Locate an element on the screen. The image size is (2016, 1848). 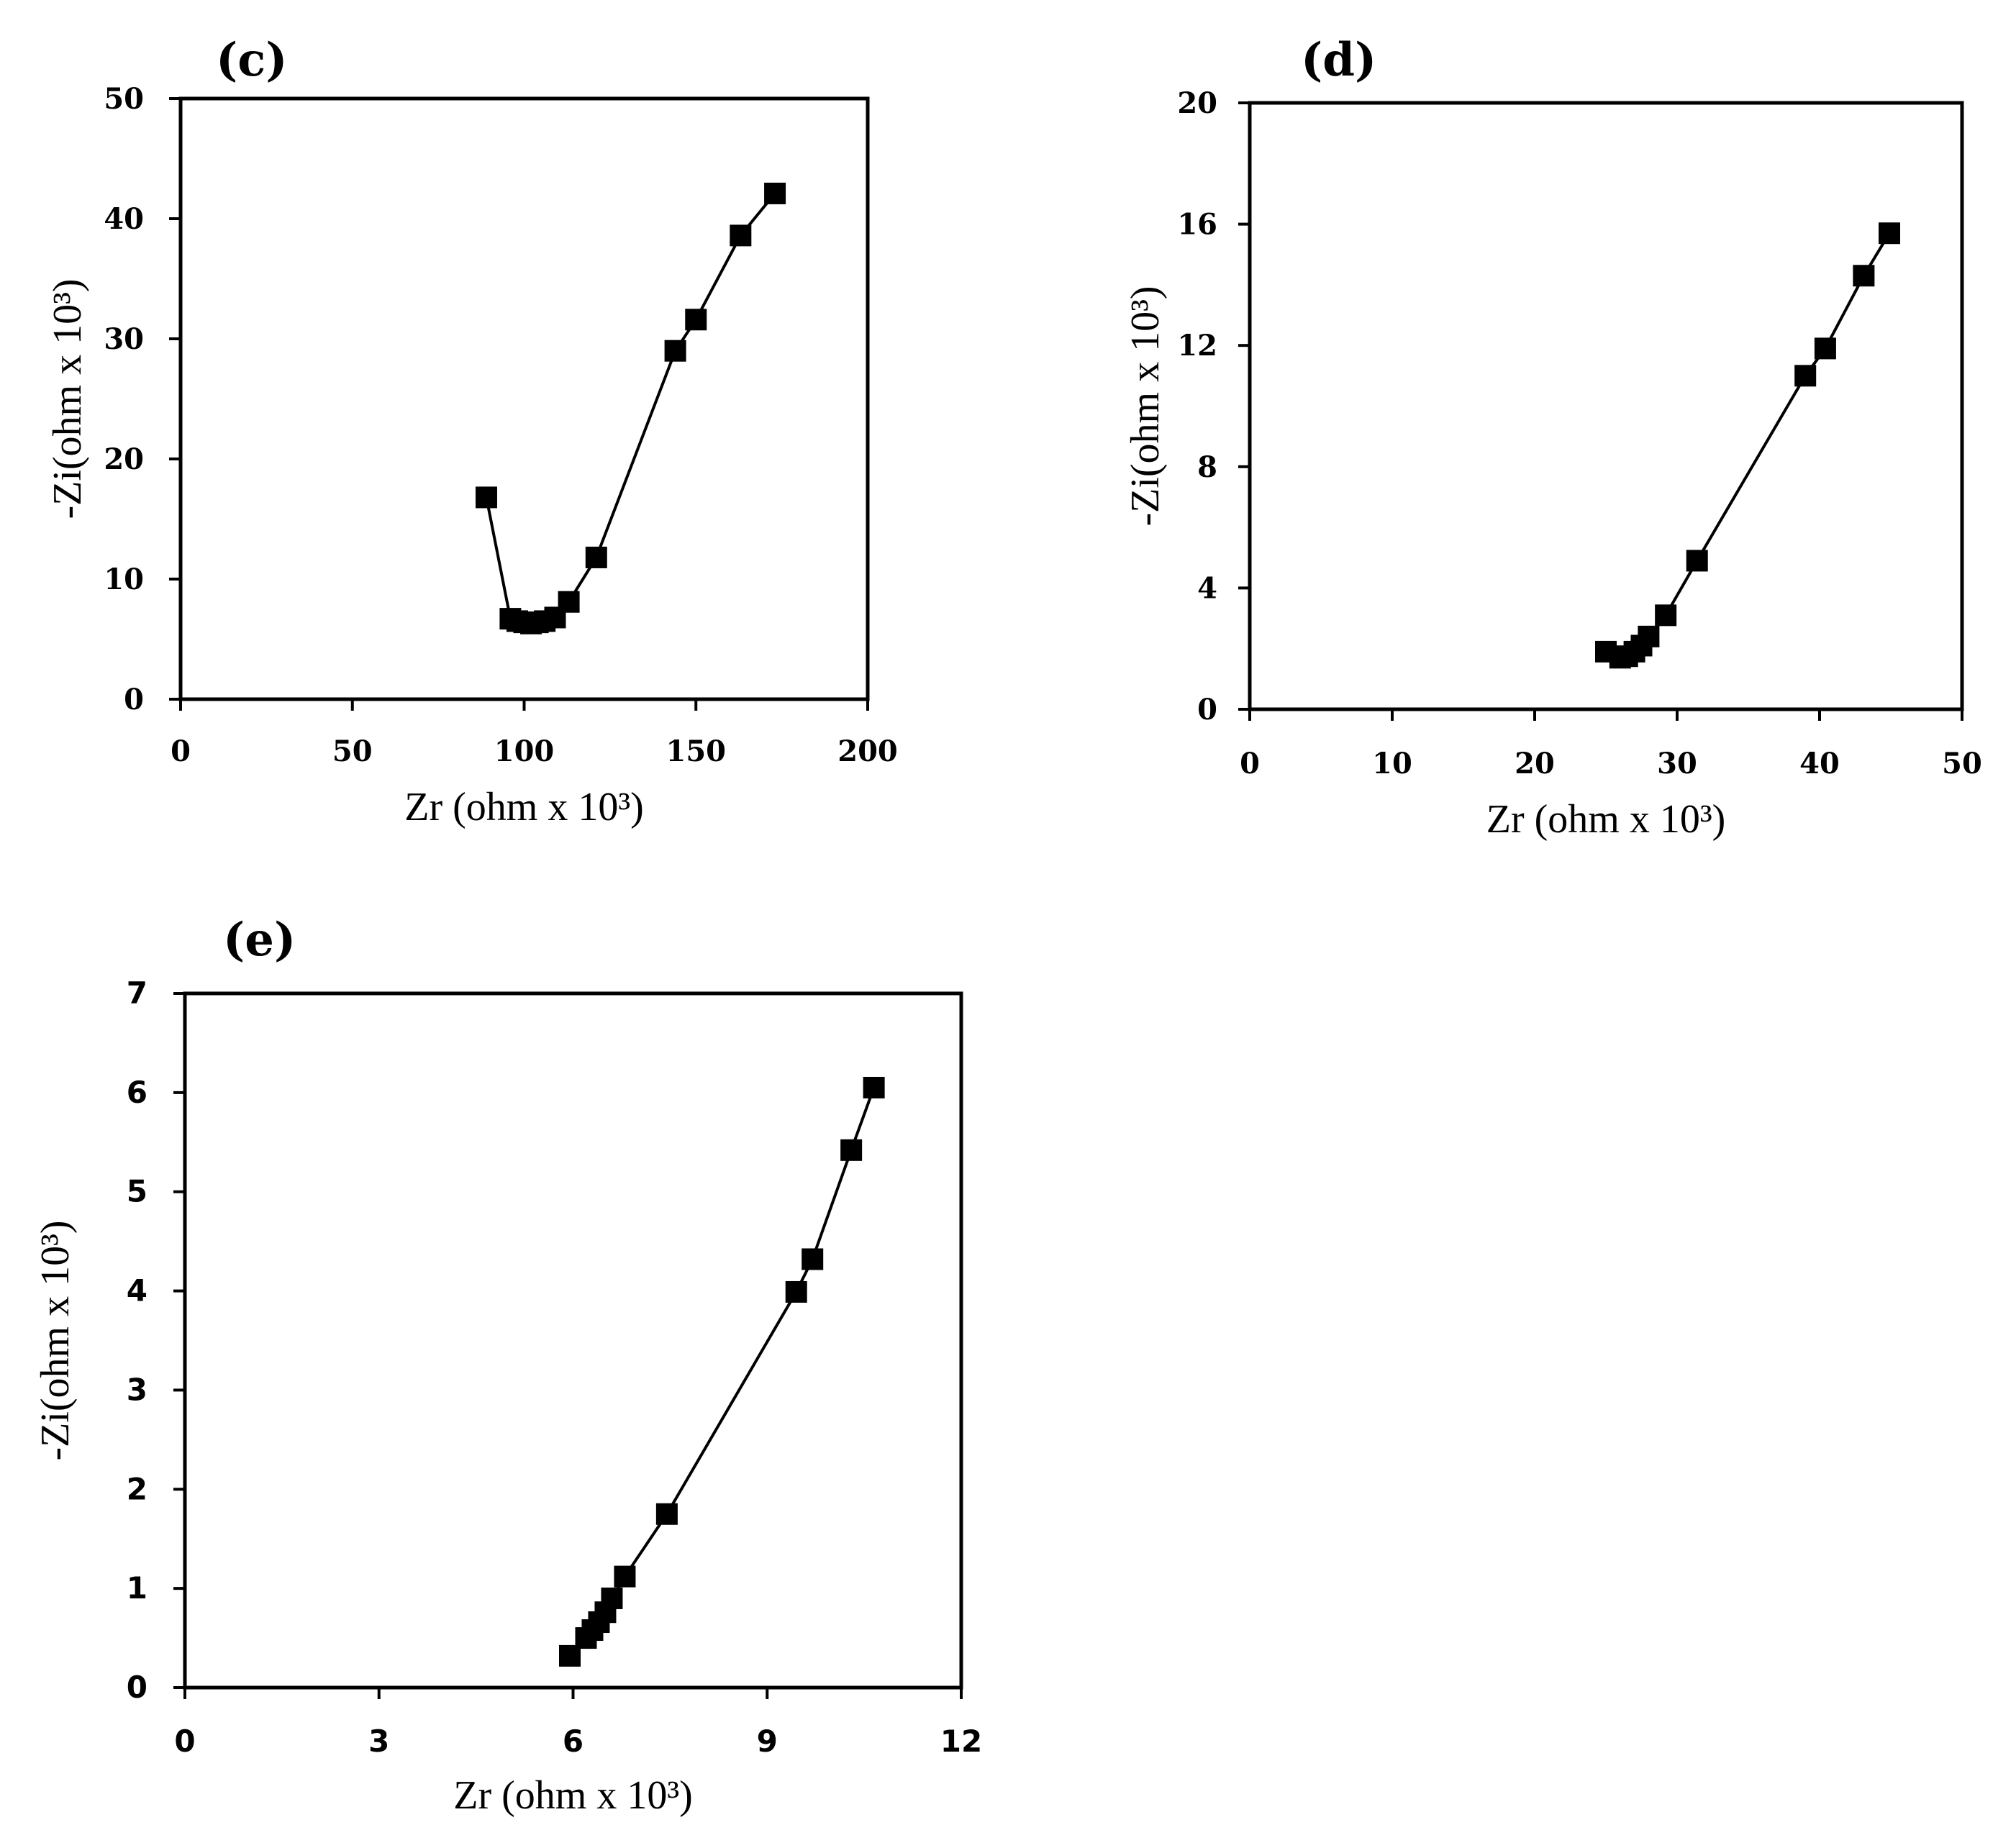
x-tick-label: 9 is located at coordinates (767, 1741).